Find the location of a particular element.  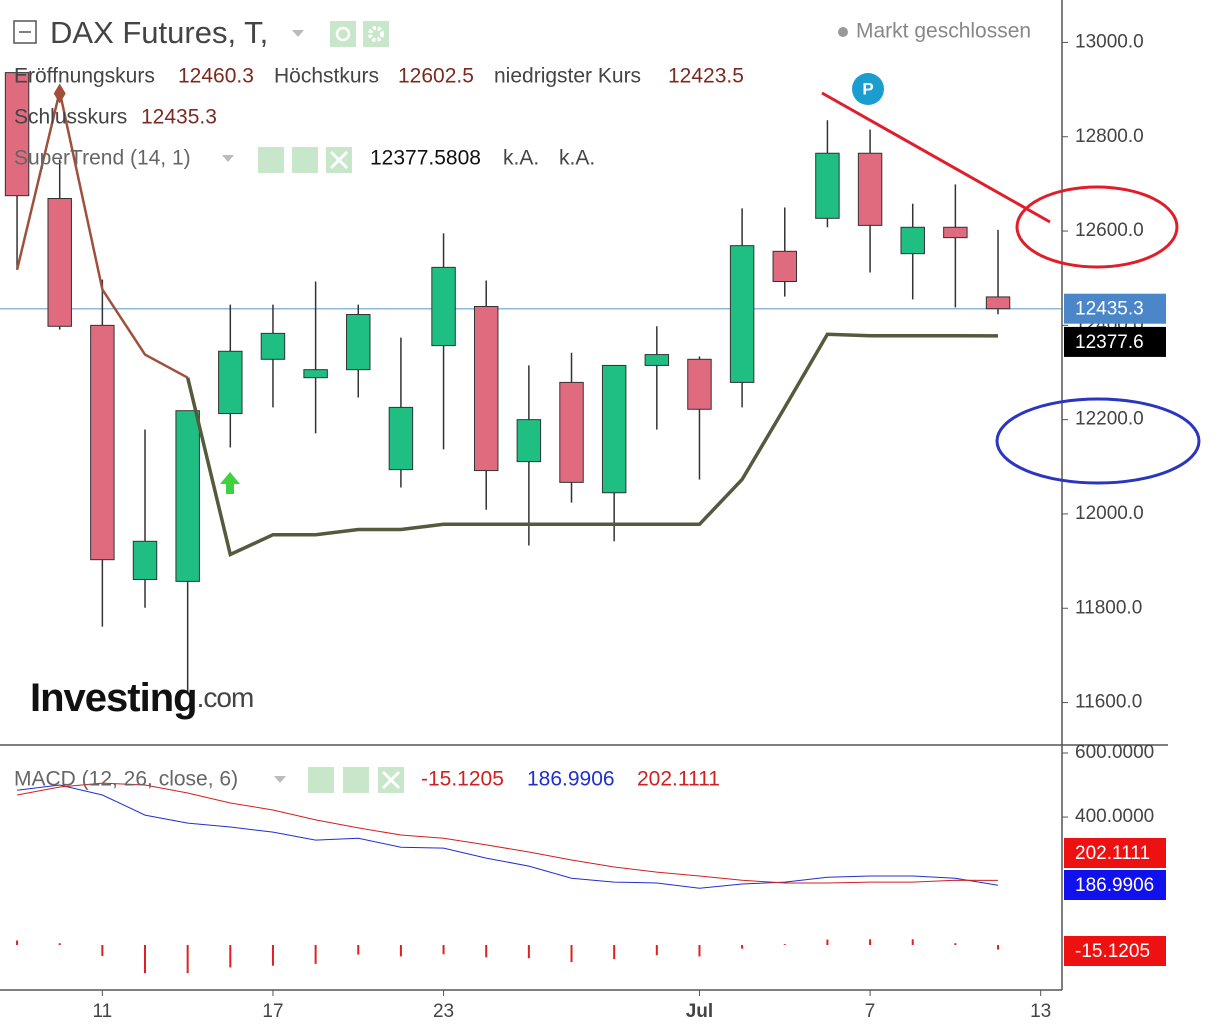

trend-change-marker is located at coordinates (59, 93).